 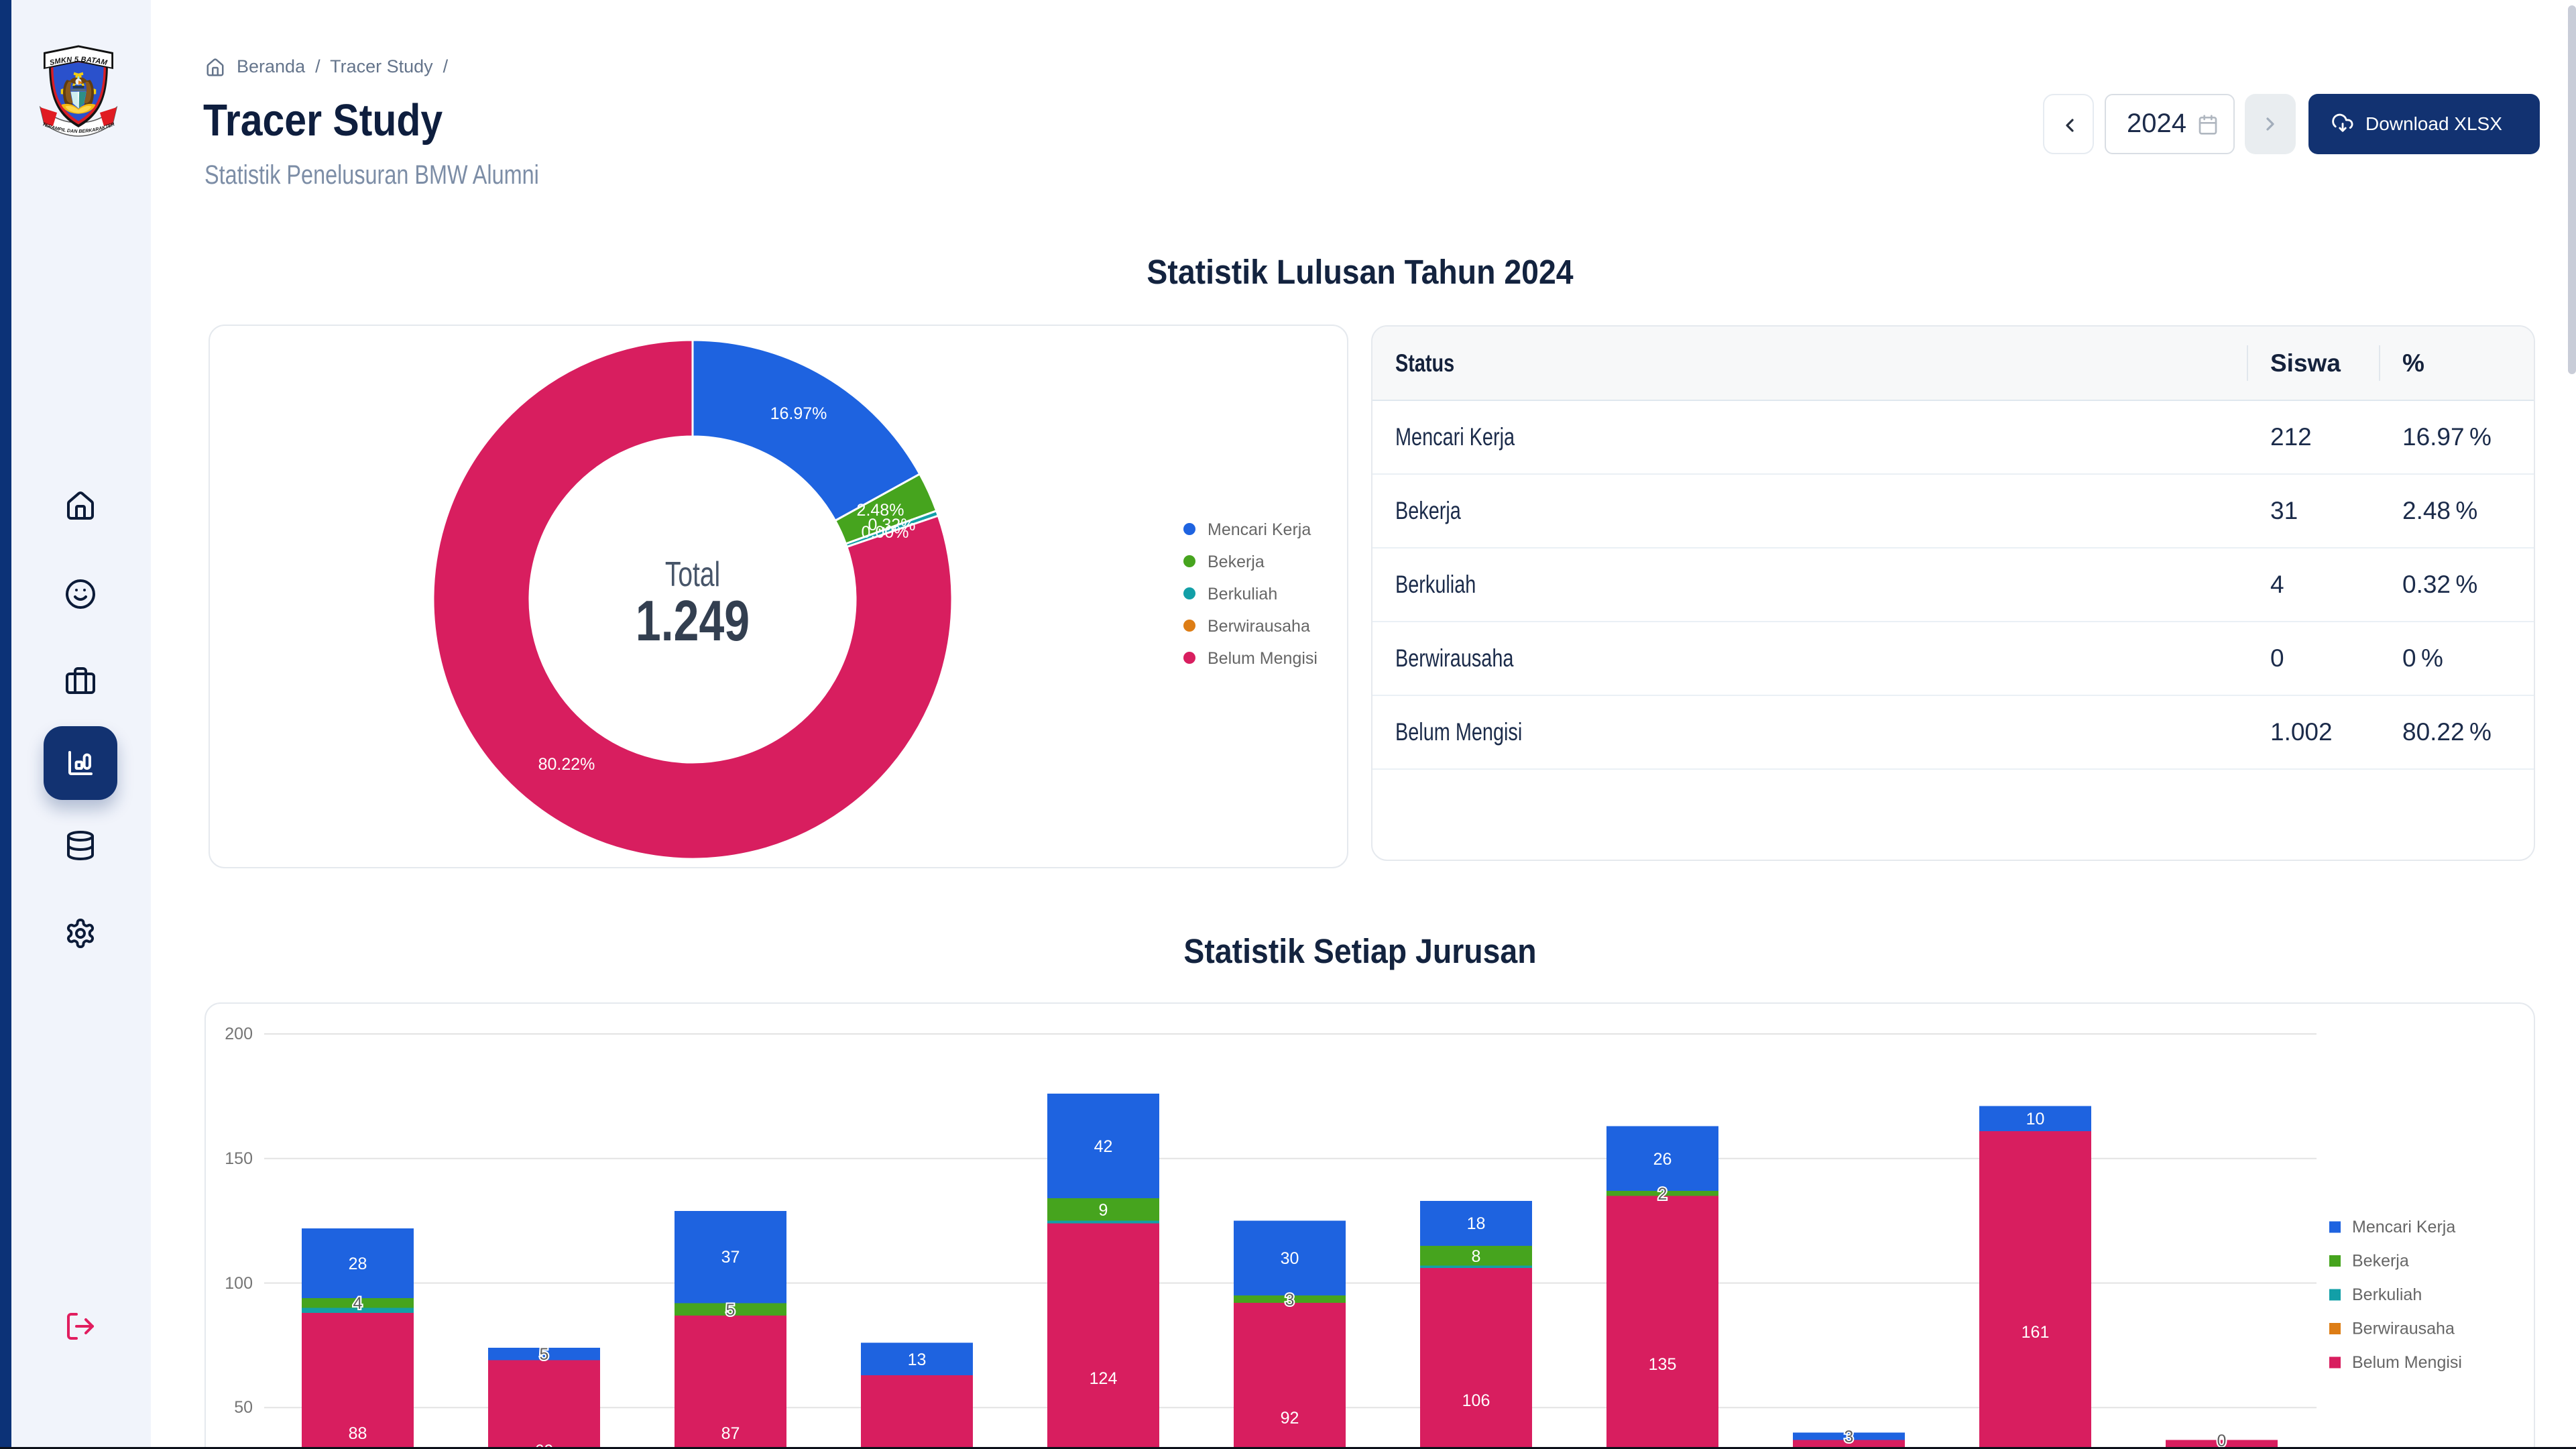 What do you see at coordinates (1476, 1400) in the screenshot?
I see `svg-text: 106` at bounding box center [1476, 1400].